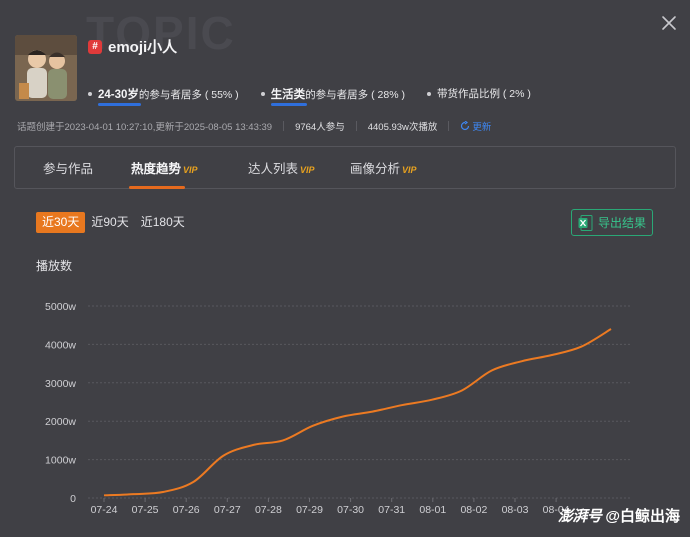 This screenshot has width=690, height=537. I want to click on stat-commerce: 带货作品比例 ( 2% ), so click(478, 94).